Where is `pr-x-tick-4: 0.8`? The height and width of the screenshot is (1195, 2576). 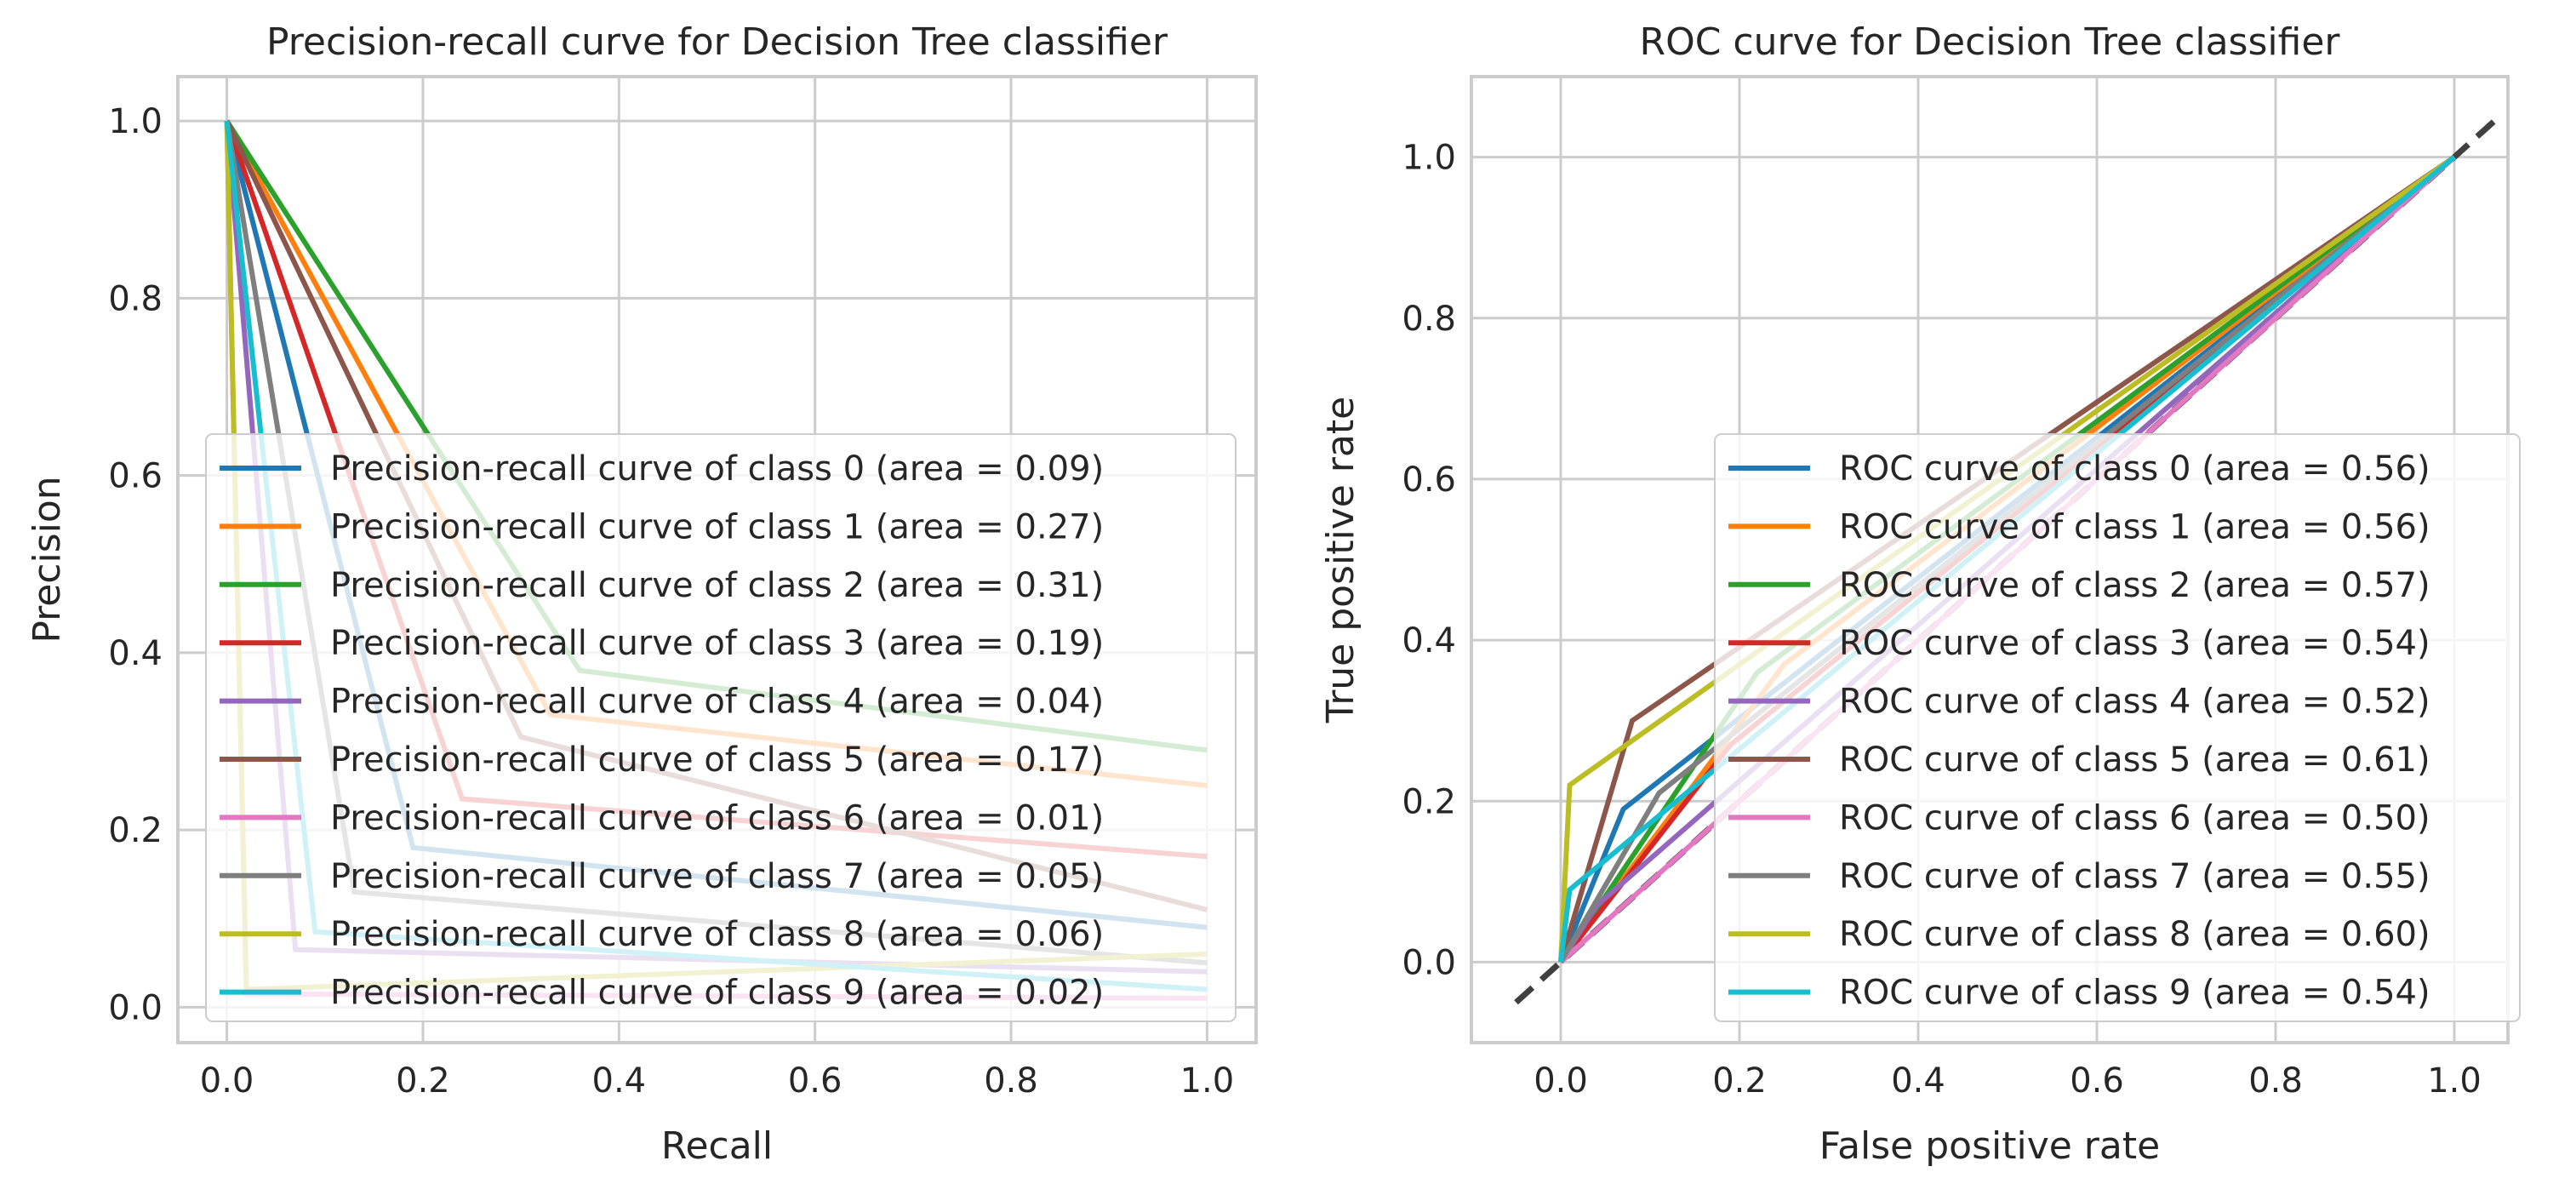 pr-x-tick-4: 0.8 is located at coordinates (1011, 1081).